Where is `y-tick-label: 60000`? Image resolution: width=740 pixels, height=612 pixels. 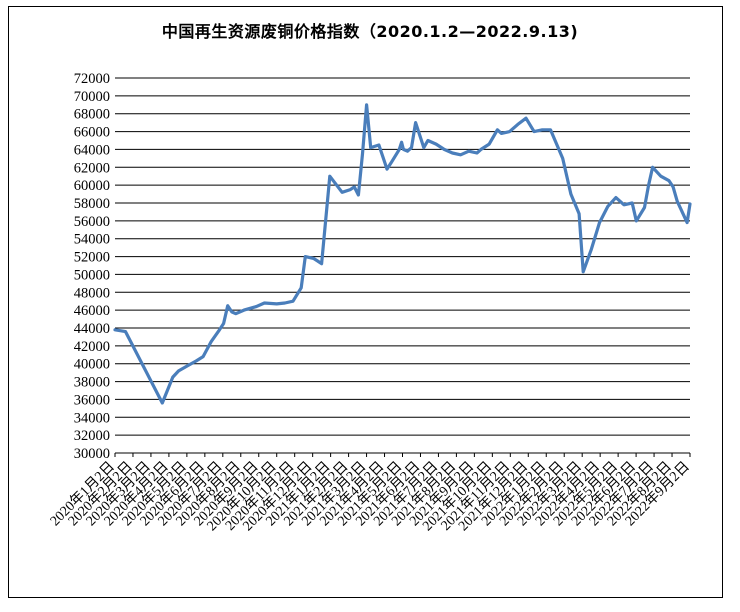
y-tick-label: 60000 is located at coordinates (92, 186).